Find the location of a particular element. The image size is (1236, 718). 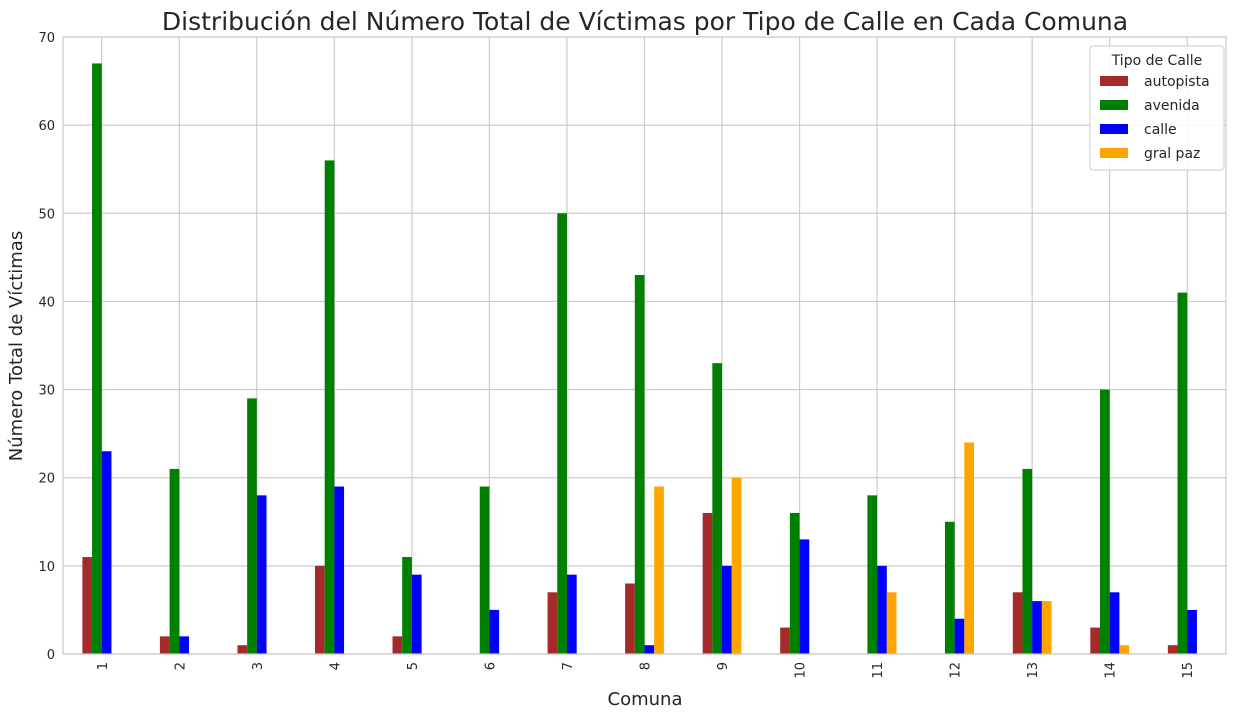

legend-title: Tipo de Calle is located at coordinates (1157, 61).